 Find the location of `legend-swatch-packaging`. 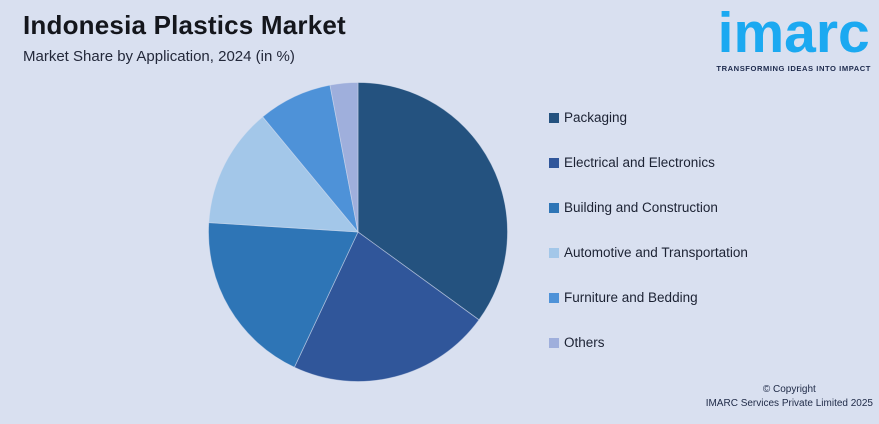

legend-swatch-packaging is located at coordinates (554, 117).